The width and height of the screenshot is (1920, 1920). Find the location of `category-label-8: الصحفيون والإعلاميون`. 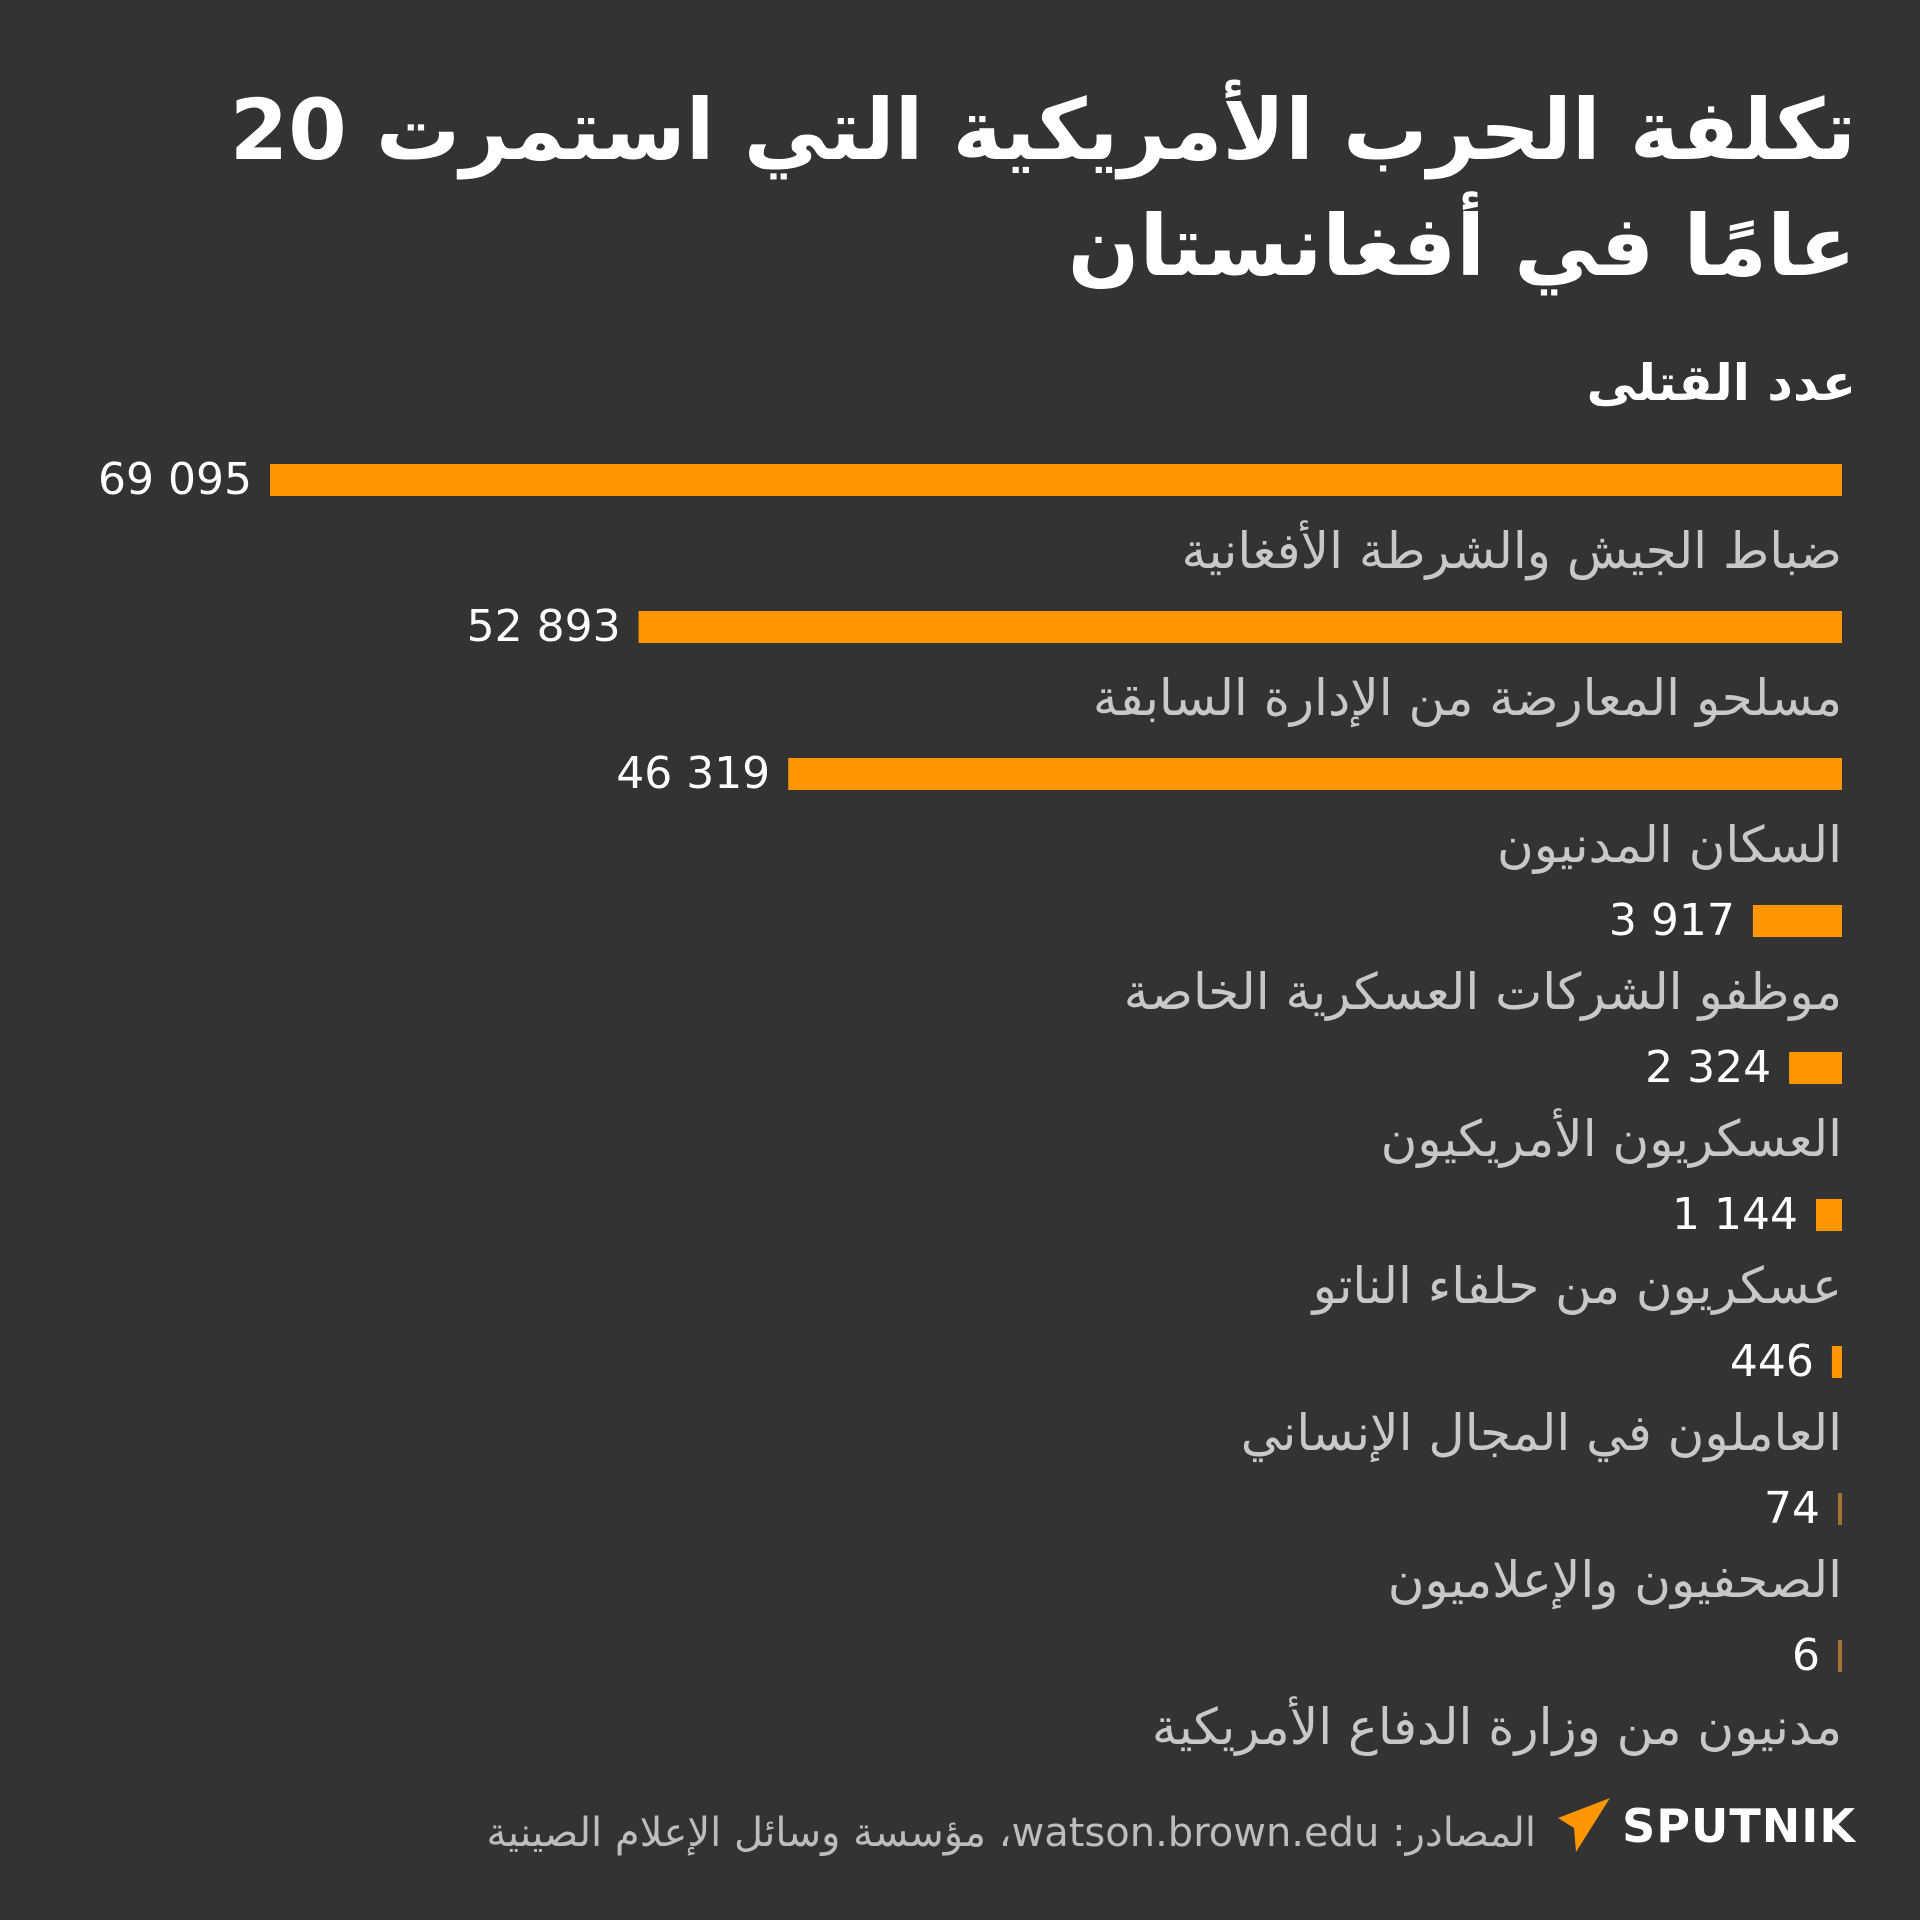

category-label-8: الصحفيون والإعلاميون is located at coordinates (1615, 1580).